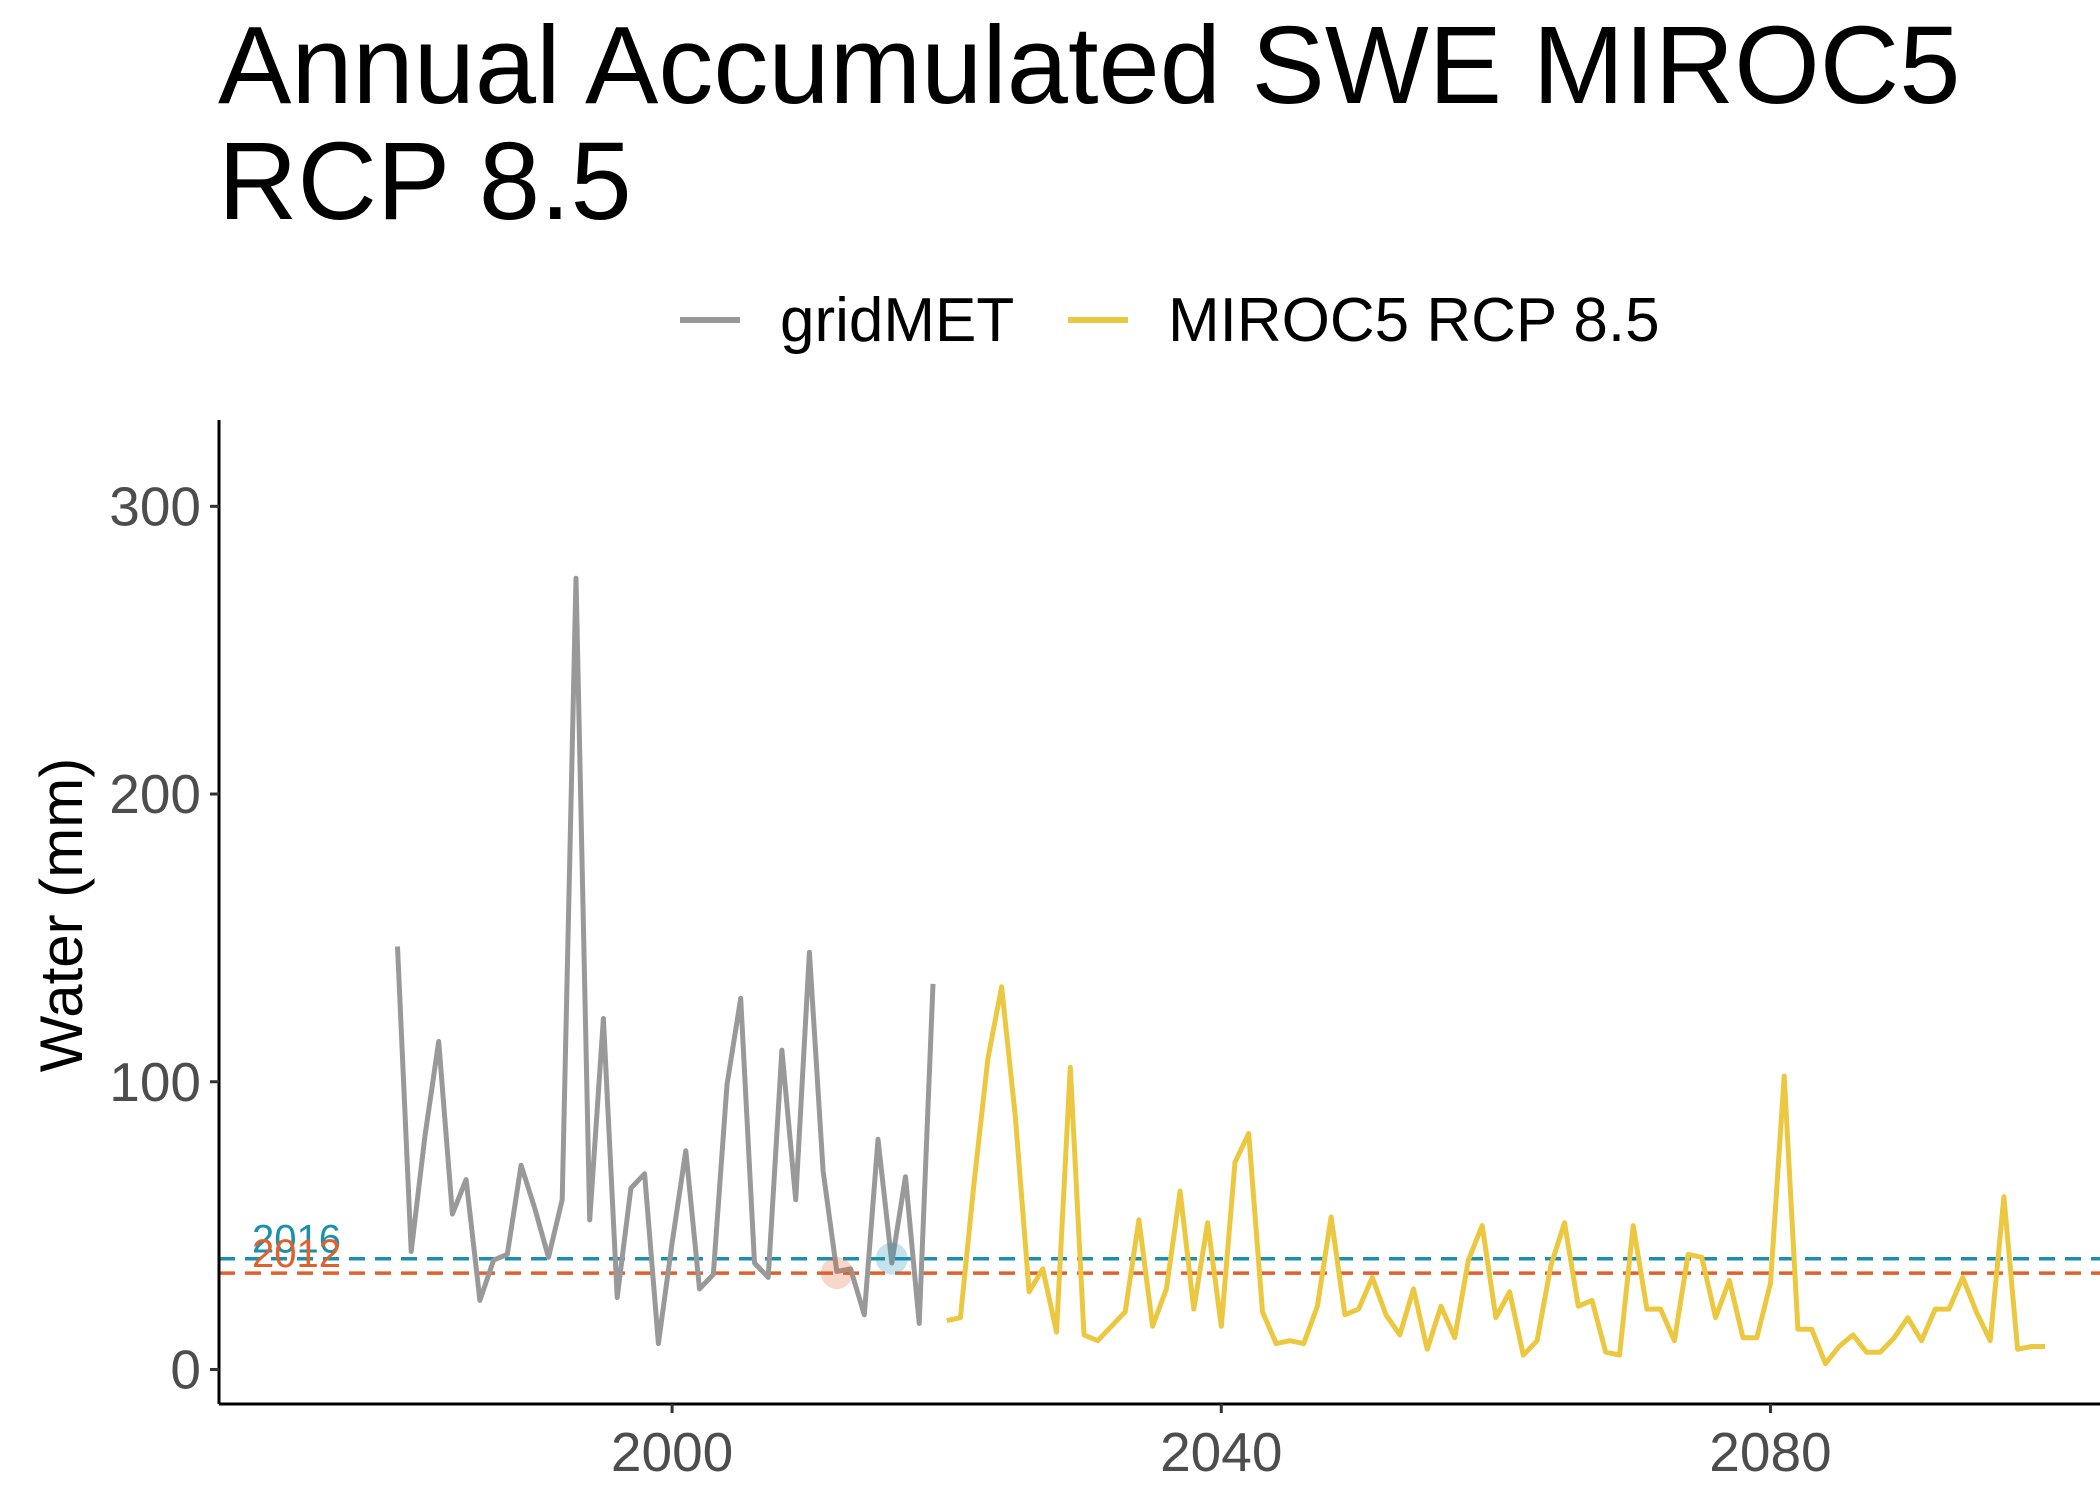 The height and width of the screenshot is (1499, 2100). Describe the element at coordinates (864, 1266) in the screenshot. I see `reference-markers` at that location.